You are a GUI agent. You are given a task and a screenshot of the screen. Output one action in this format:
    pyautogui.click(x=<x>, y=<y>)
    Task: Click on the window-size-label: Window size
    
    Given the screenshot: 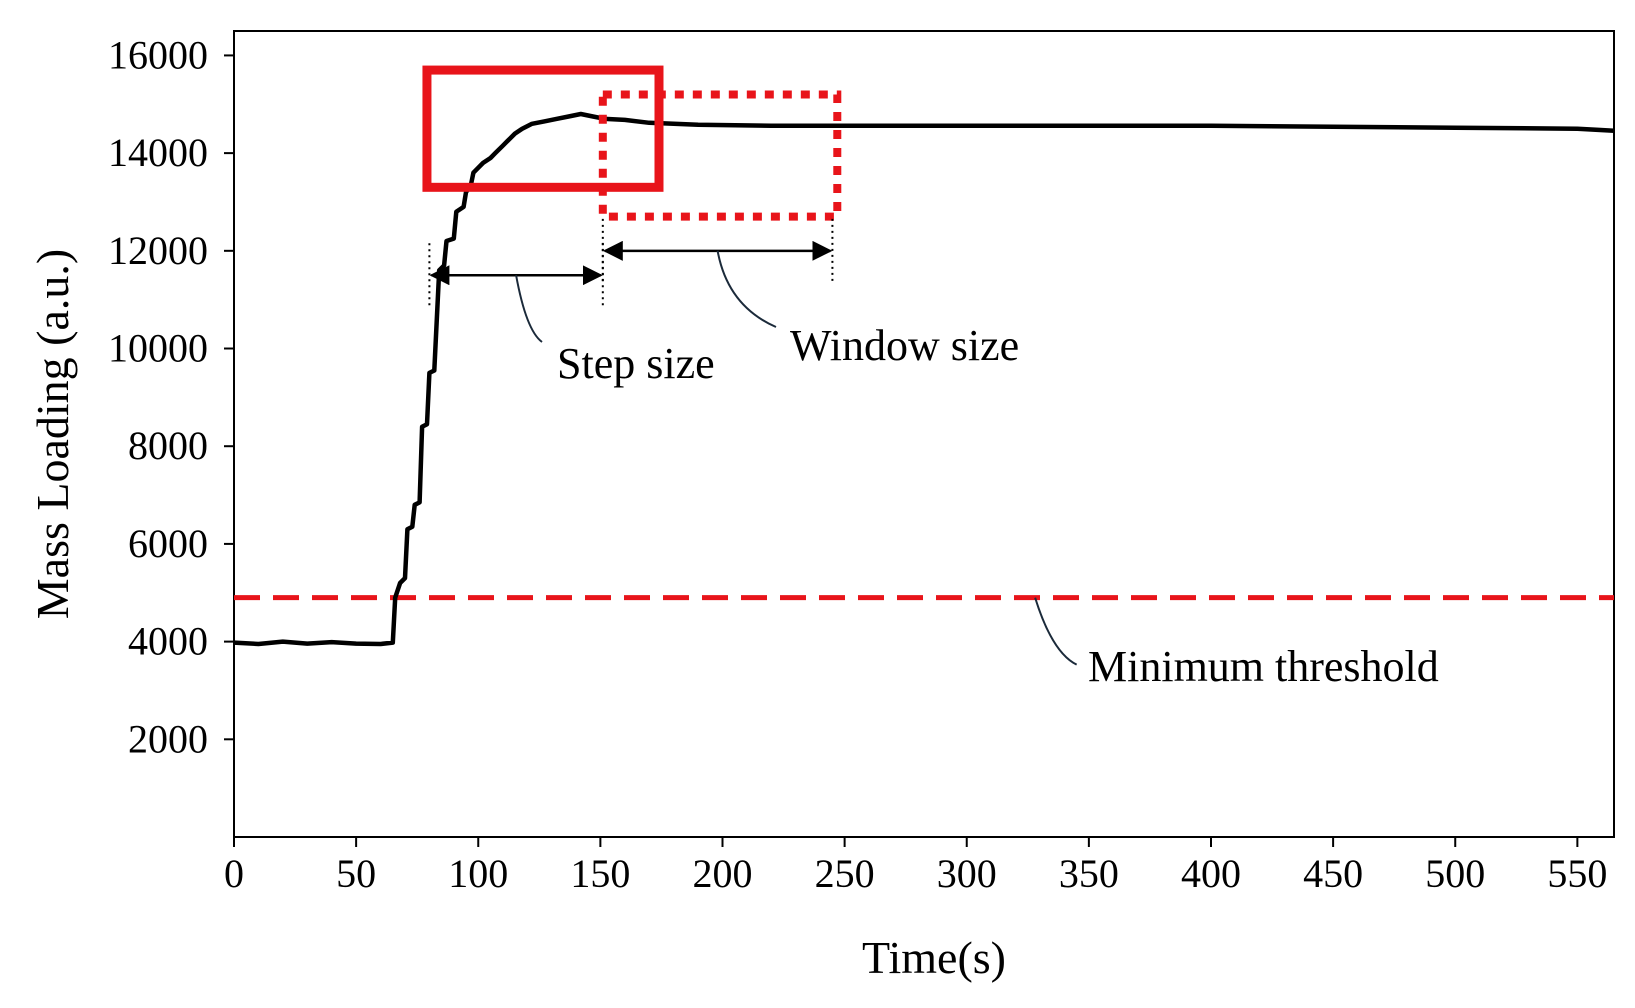 What is the action you would take?
    pyautogui.click(x=904, y=345)
    